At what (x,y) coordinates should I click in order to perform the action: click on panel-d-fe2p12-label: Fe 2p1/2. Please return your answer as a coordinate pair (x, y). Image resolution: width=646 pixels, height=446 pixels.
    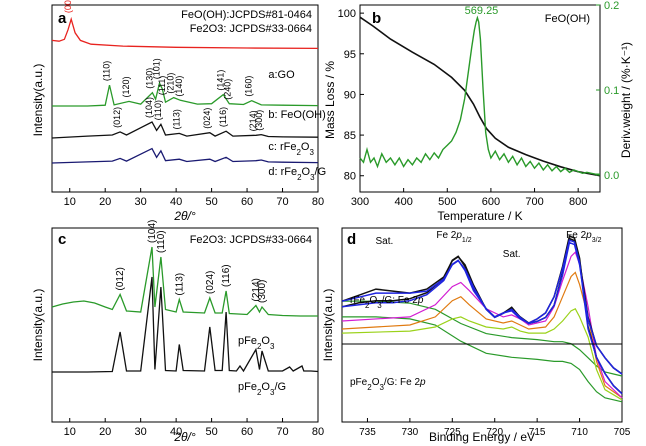
    Looking at the image, I should click on (453, 237).